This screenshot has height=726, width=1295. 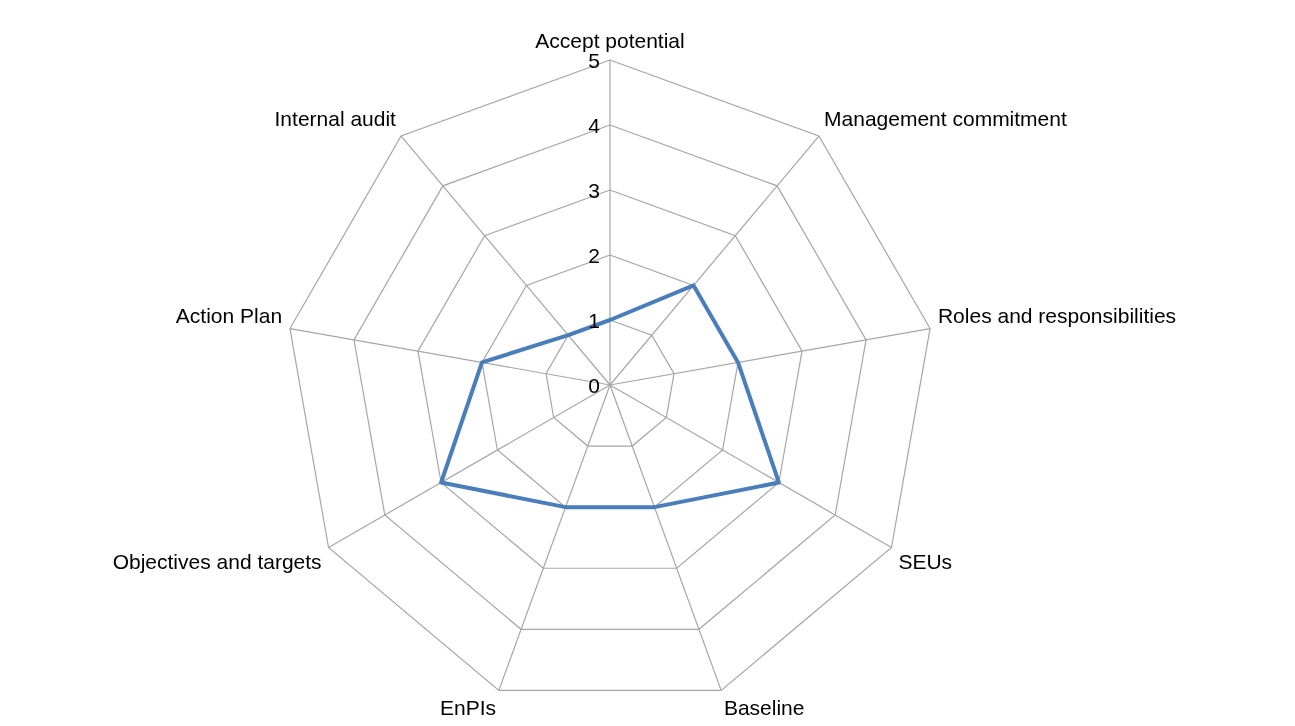 I want to click on spoke-label: SEUs, so click(x=925, y=561).